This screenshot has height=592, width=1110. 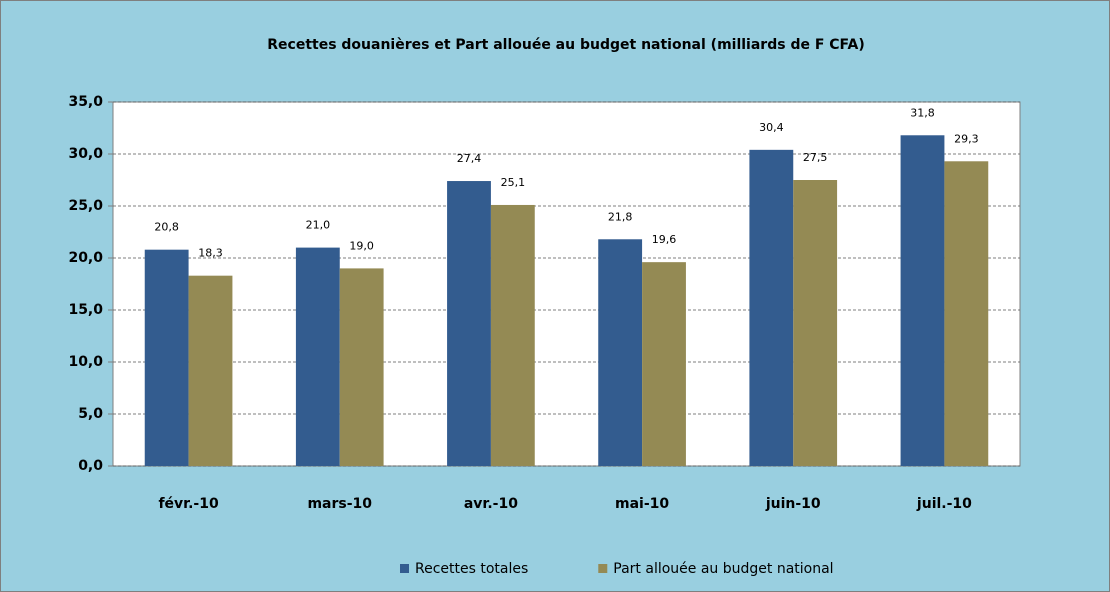 I want to click on data-label: 18,3, so click(x=210, y=253).